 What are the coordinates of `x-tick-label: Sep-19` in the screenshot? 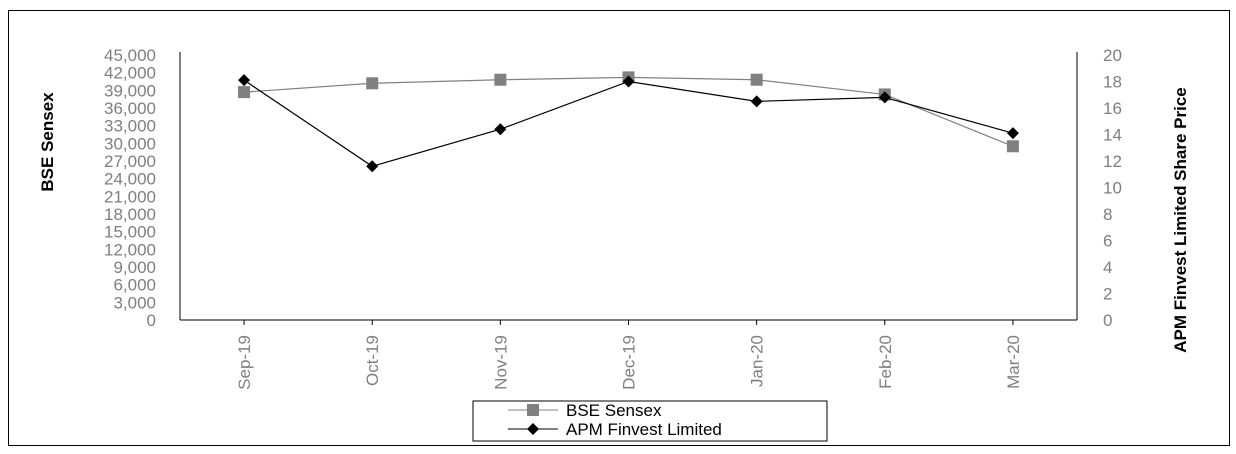 It's located at (244, 362).